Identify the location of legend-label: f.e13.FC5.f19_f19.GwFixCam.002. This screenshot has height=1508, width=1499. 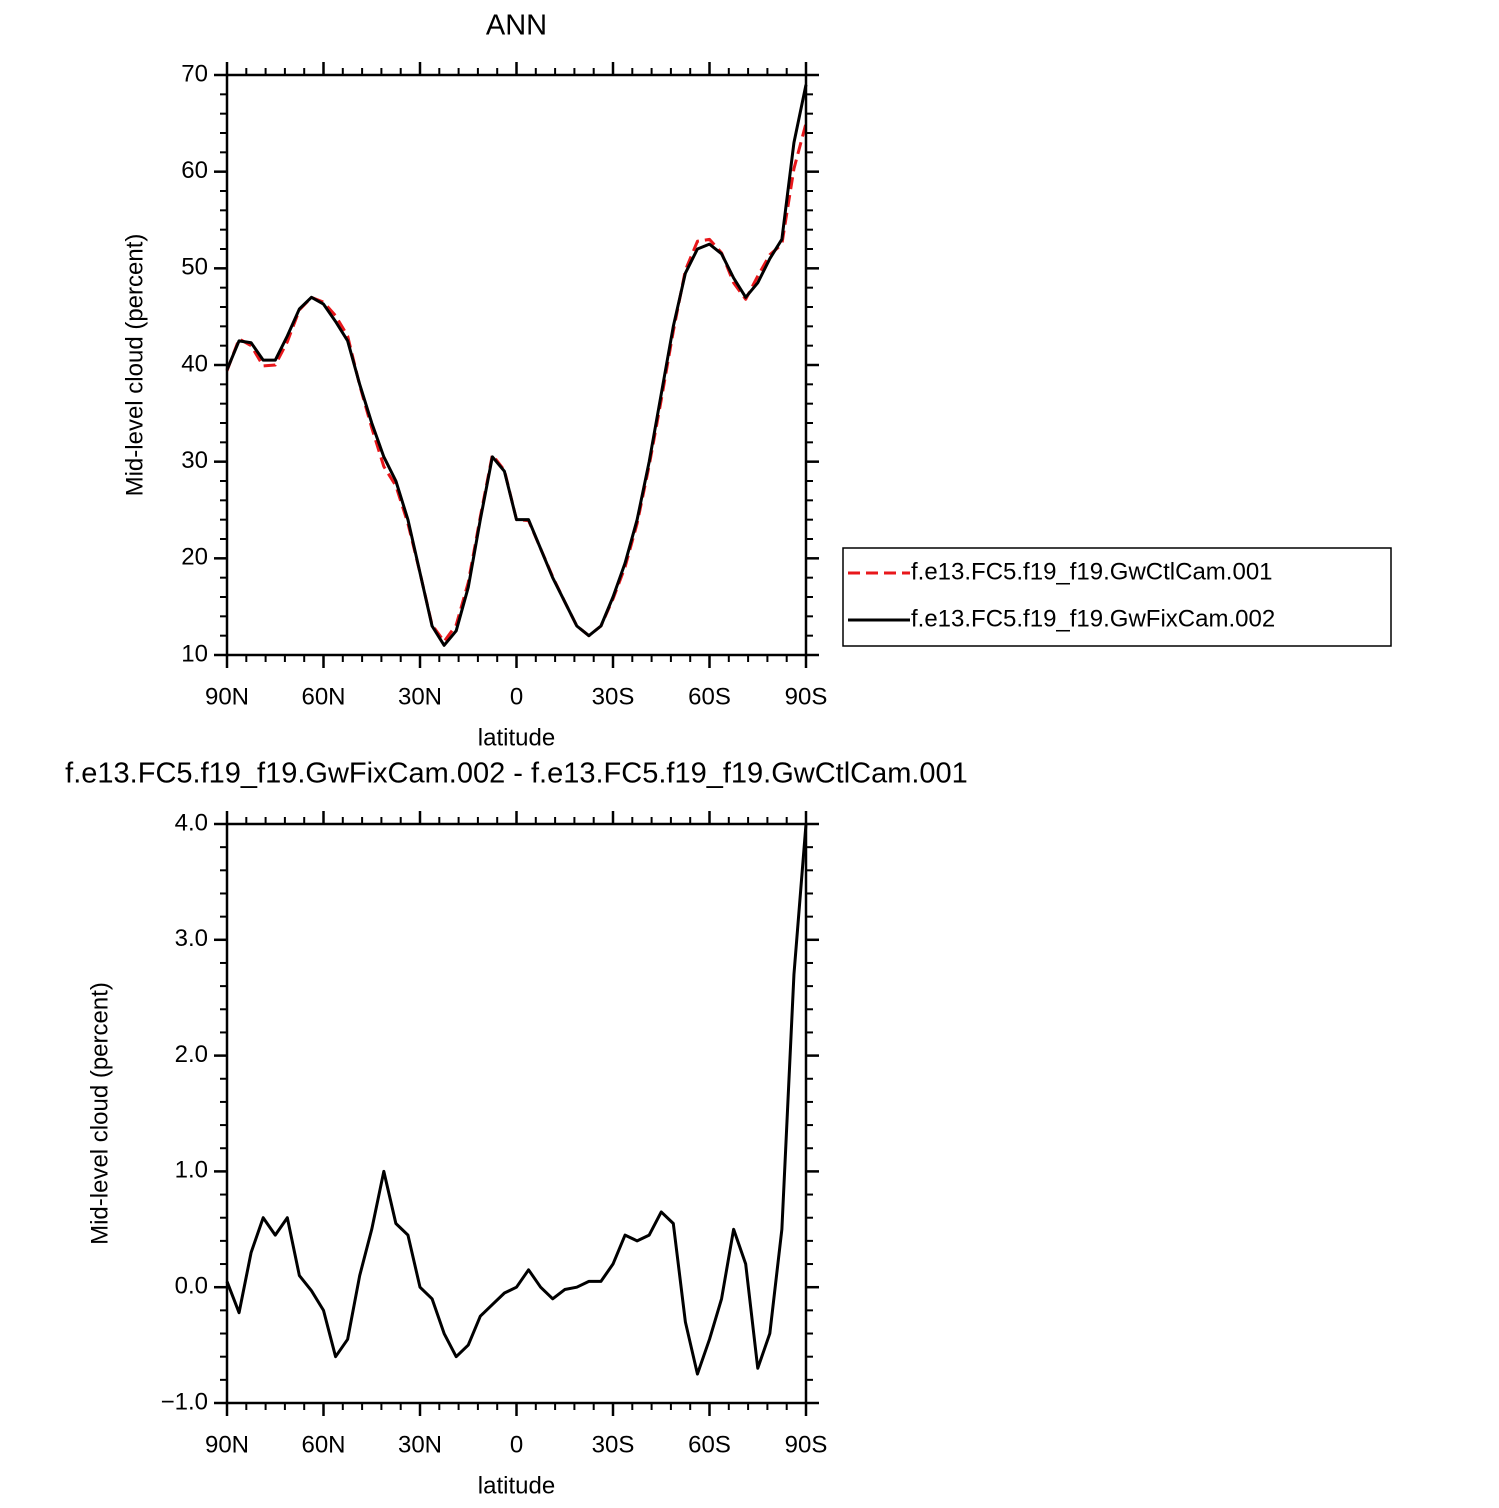
(1093, 618).